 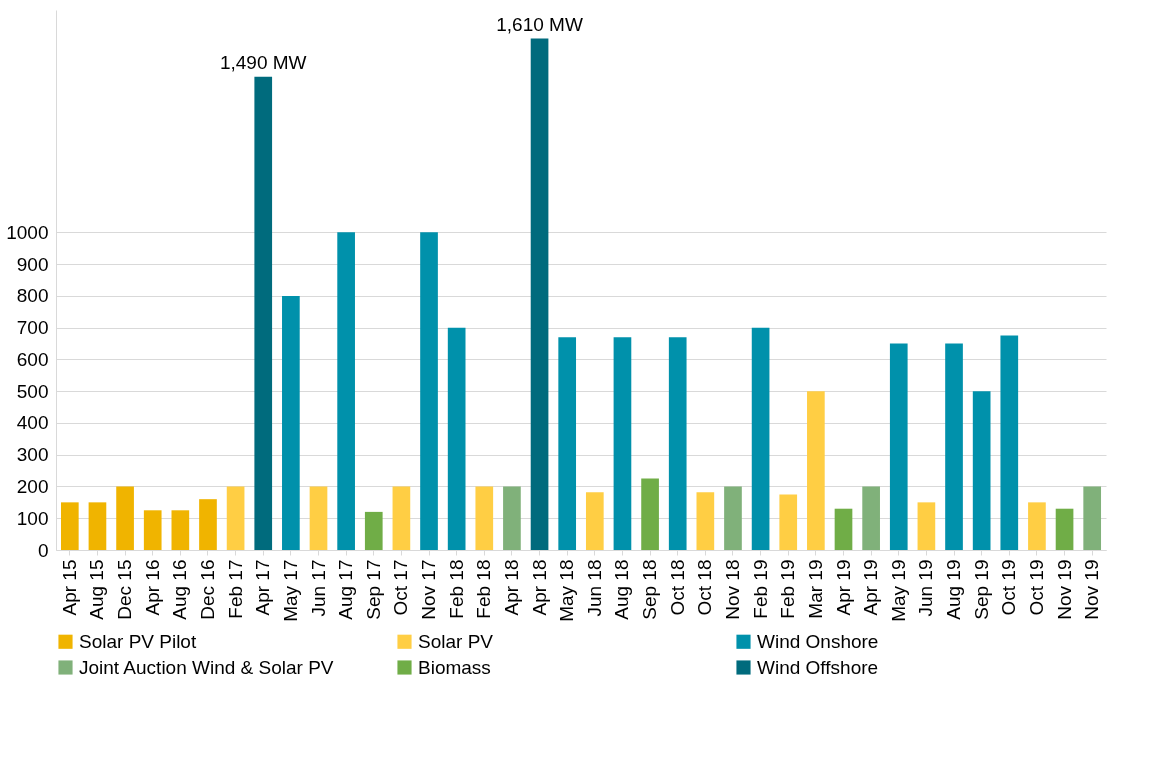 I want to click on x-tick-label: Nov 17, so click(x=429, y=589).